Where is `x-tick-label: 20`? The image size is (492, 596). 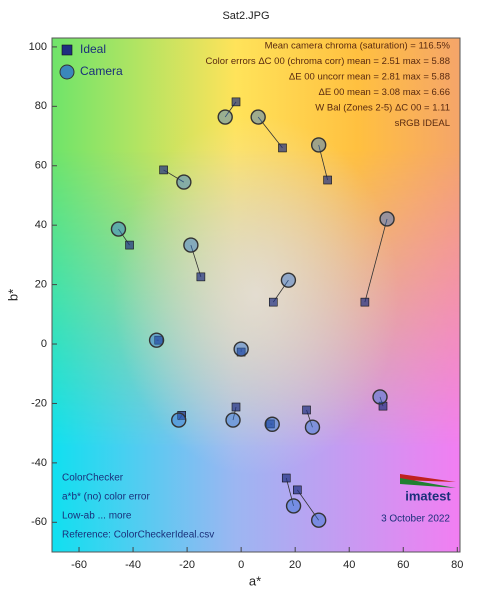 x-tick-label: 20 is located at coordinates (295, 565).